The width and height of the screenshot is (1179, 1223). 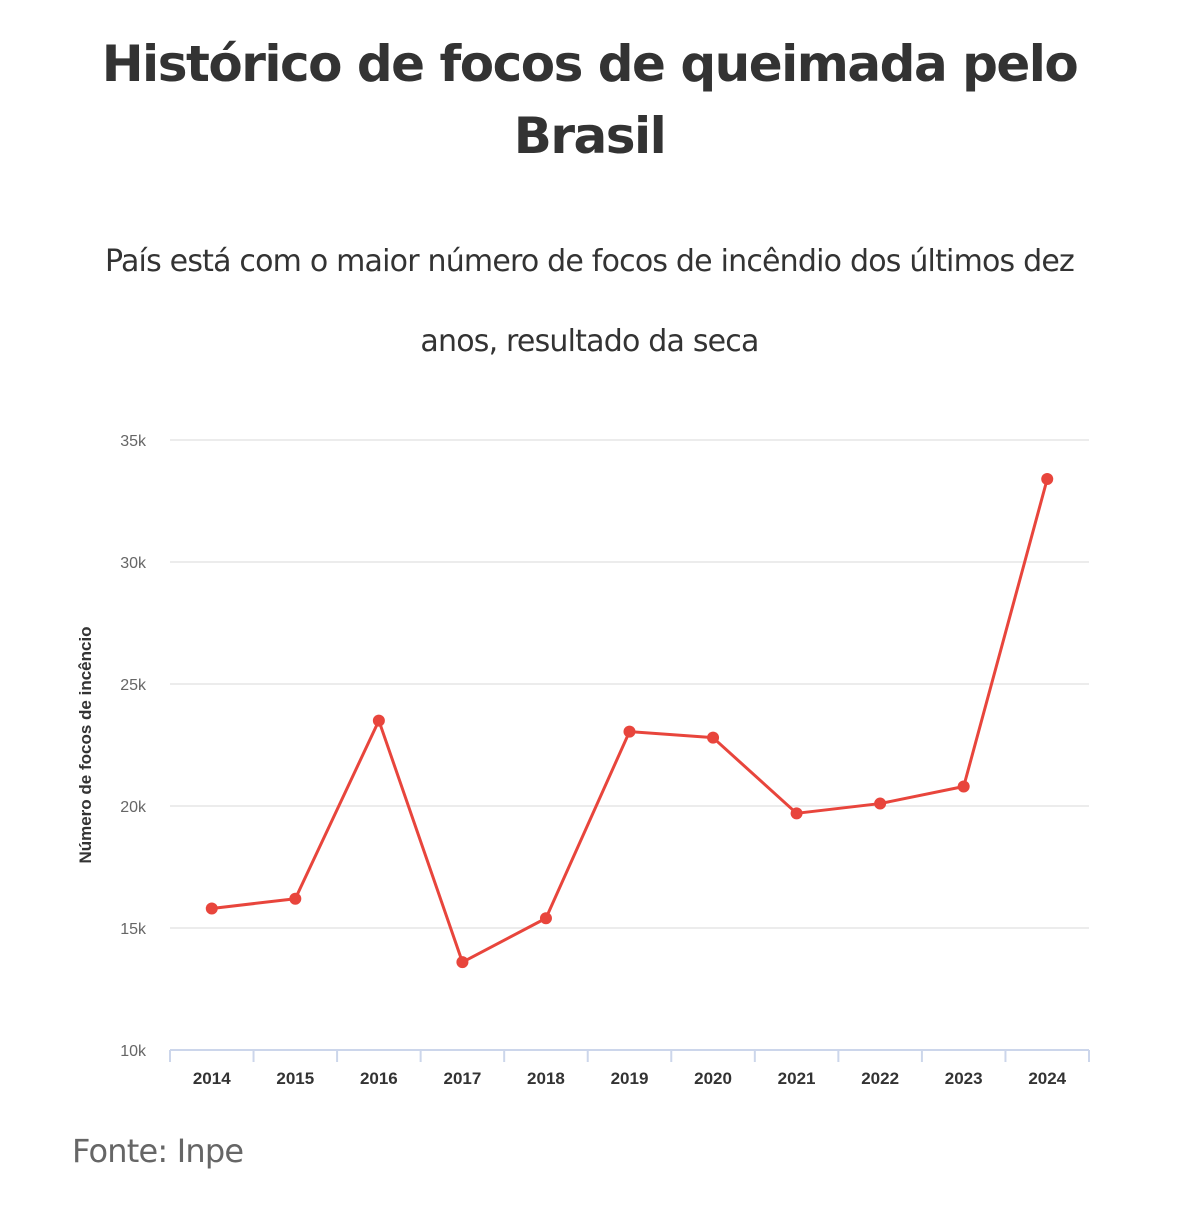 I want to click on x-tick-label: 2019, so click(x=630, y=1078).